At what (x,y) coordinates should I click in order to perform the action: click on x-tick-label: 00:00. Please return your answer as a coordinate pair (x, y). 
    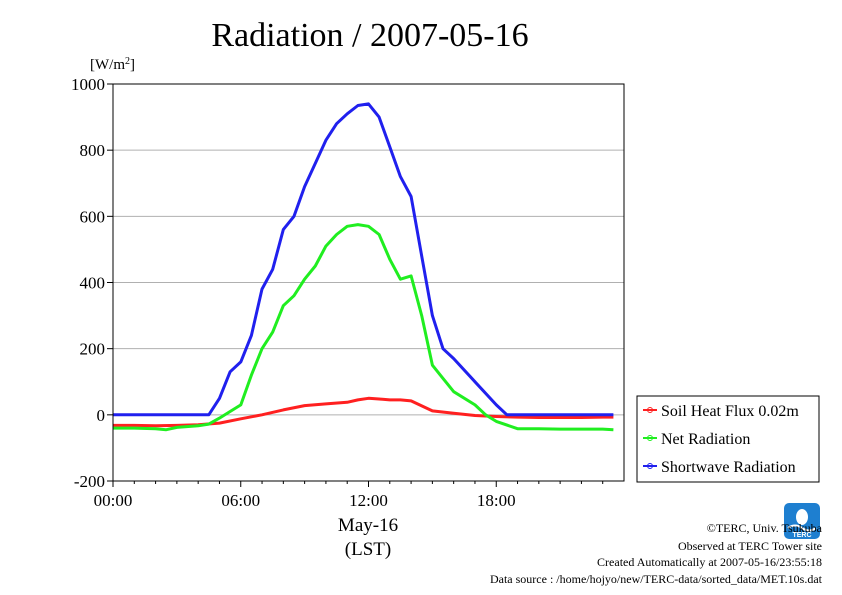
    Looking at the image, I should click on (113, 500).